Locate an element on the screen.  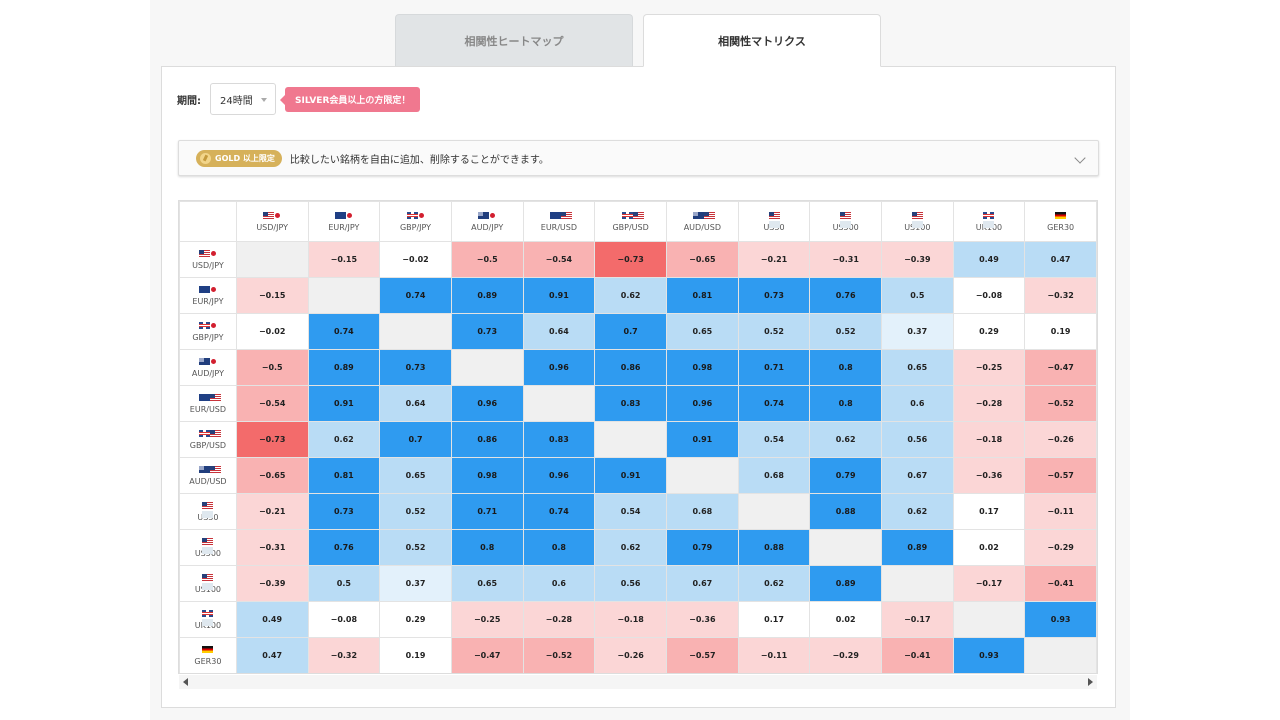
matrix-cell: −0.36 is located at coordinates (702, 619).